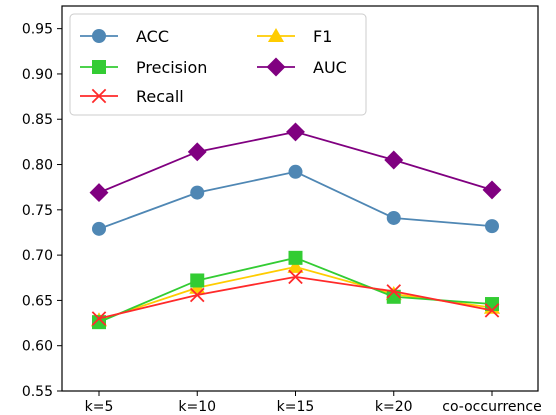  What do you see at coordinates (152, 36) in the screenshot?
I see `legend-label-acc: ACC` at bounding box center [152, 36].